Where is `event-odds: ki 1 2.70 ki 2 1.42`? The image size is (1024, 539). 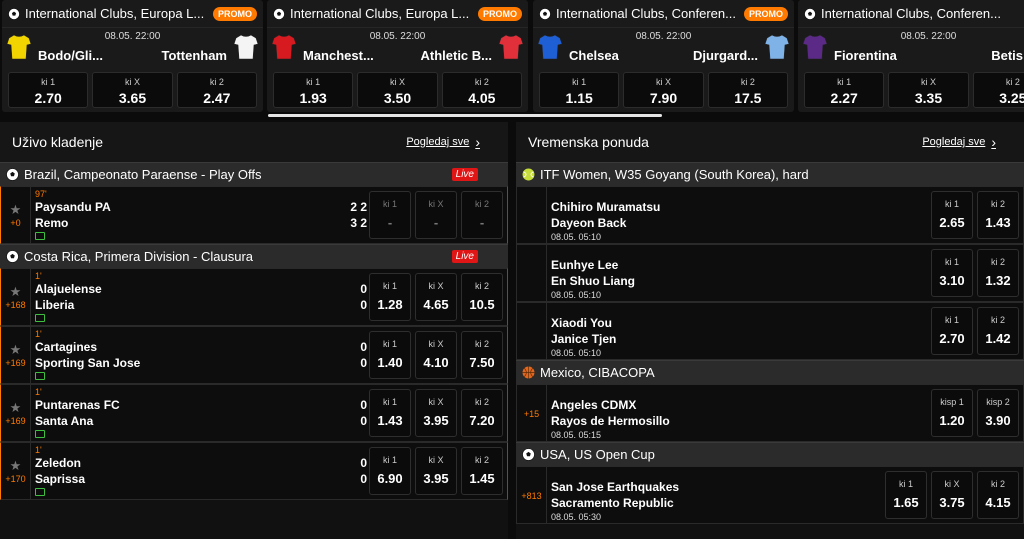
event-odds: ki 1 2.70 ki 2 1.42 is located at coordinates (975, 331).